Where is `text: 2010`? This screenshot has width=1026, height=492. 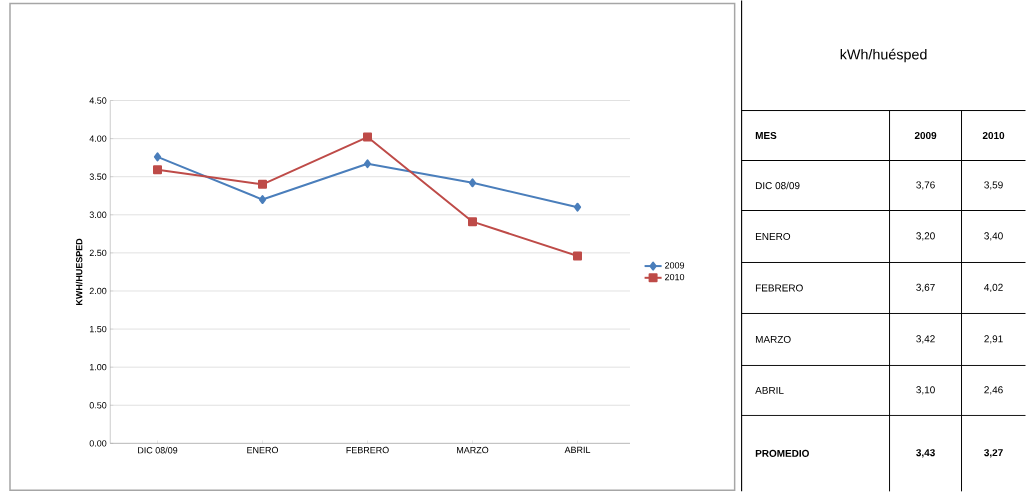 text: 2010 is located at coordinates (993, 136).